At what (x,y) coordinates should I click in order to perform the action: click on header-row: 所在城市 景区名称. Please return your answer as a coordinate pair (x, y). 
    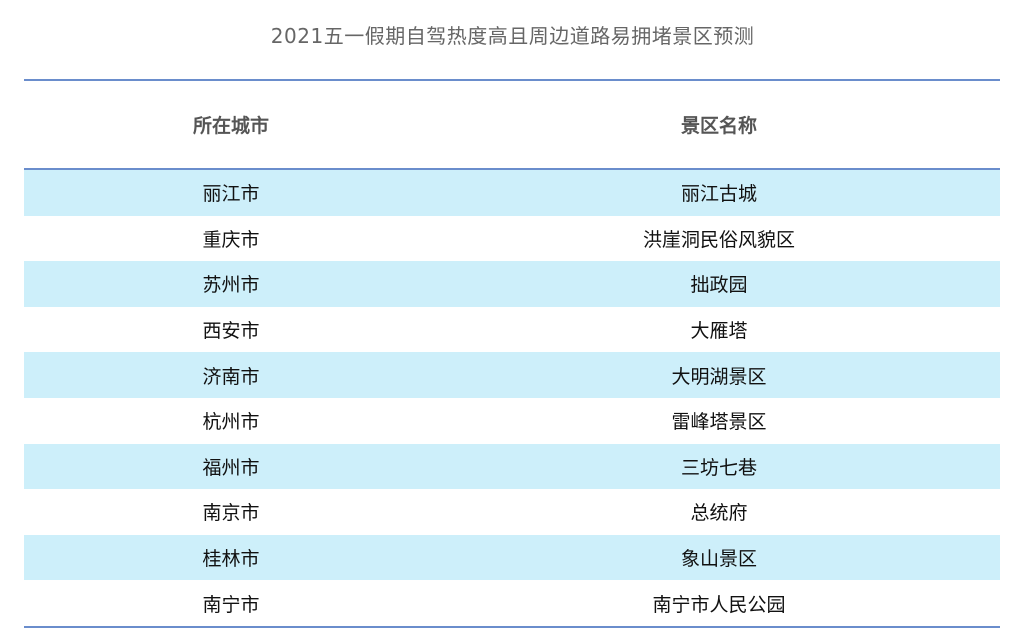
    Looking at the image, I should click on (512, 125).